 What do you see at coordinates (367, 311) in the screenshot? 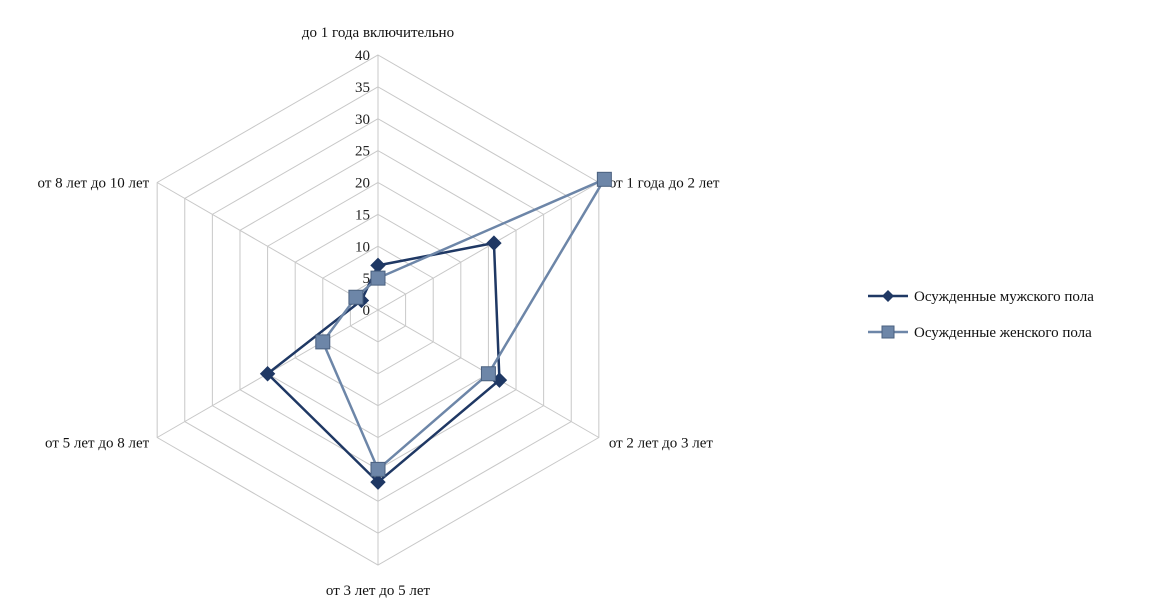
I see `tick-label: 0` at bounding box center [367, 311].